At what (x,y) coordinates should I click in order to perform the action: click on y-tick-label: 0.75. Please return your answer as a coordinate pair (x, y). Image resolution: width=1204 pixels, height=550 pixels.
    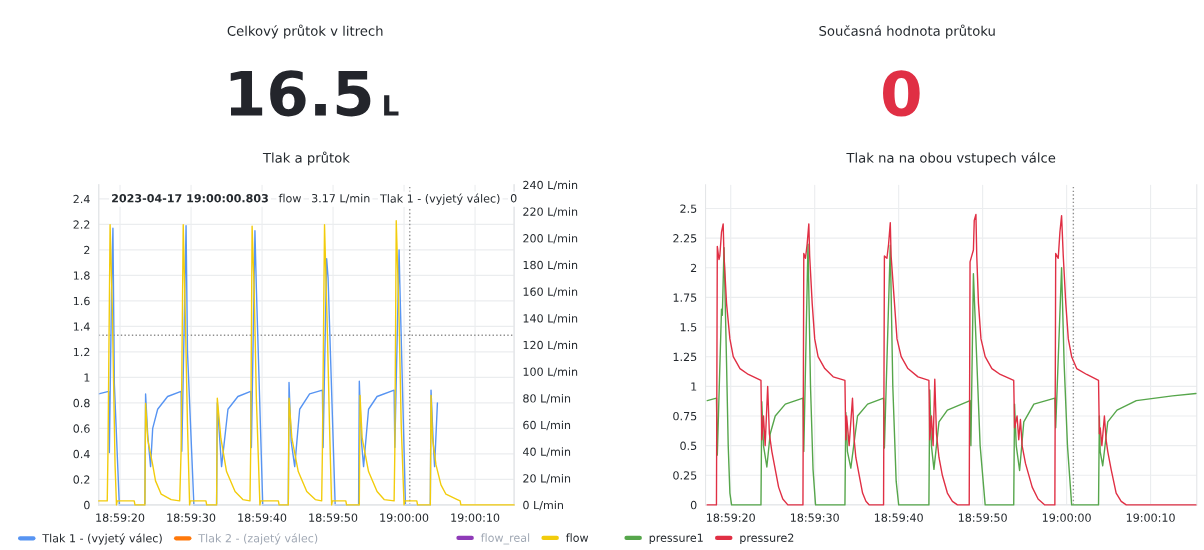
    Looking at the image, I should click on (685, 416).